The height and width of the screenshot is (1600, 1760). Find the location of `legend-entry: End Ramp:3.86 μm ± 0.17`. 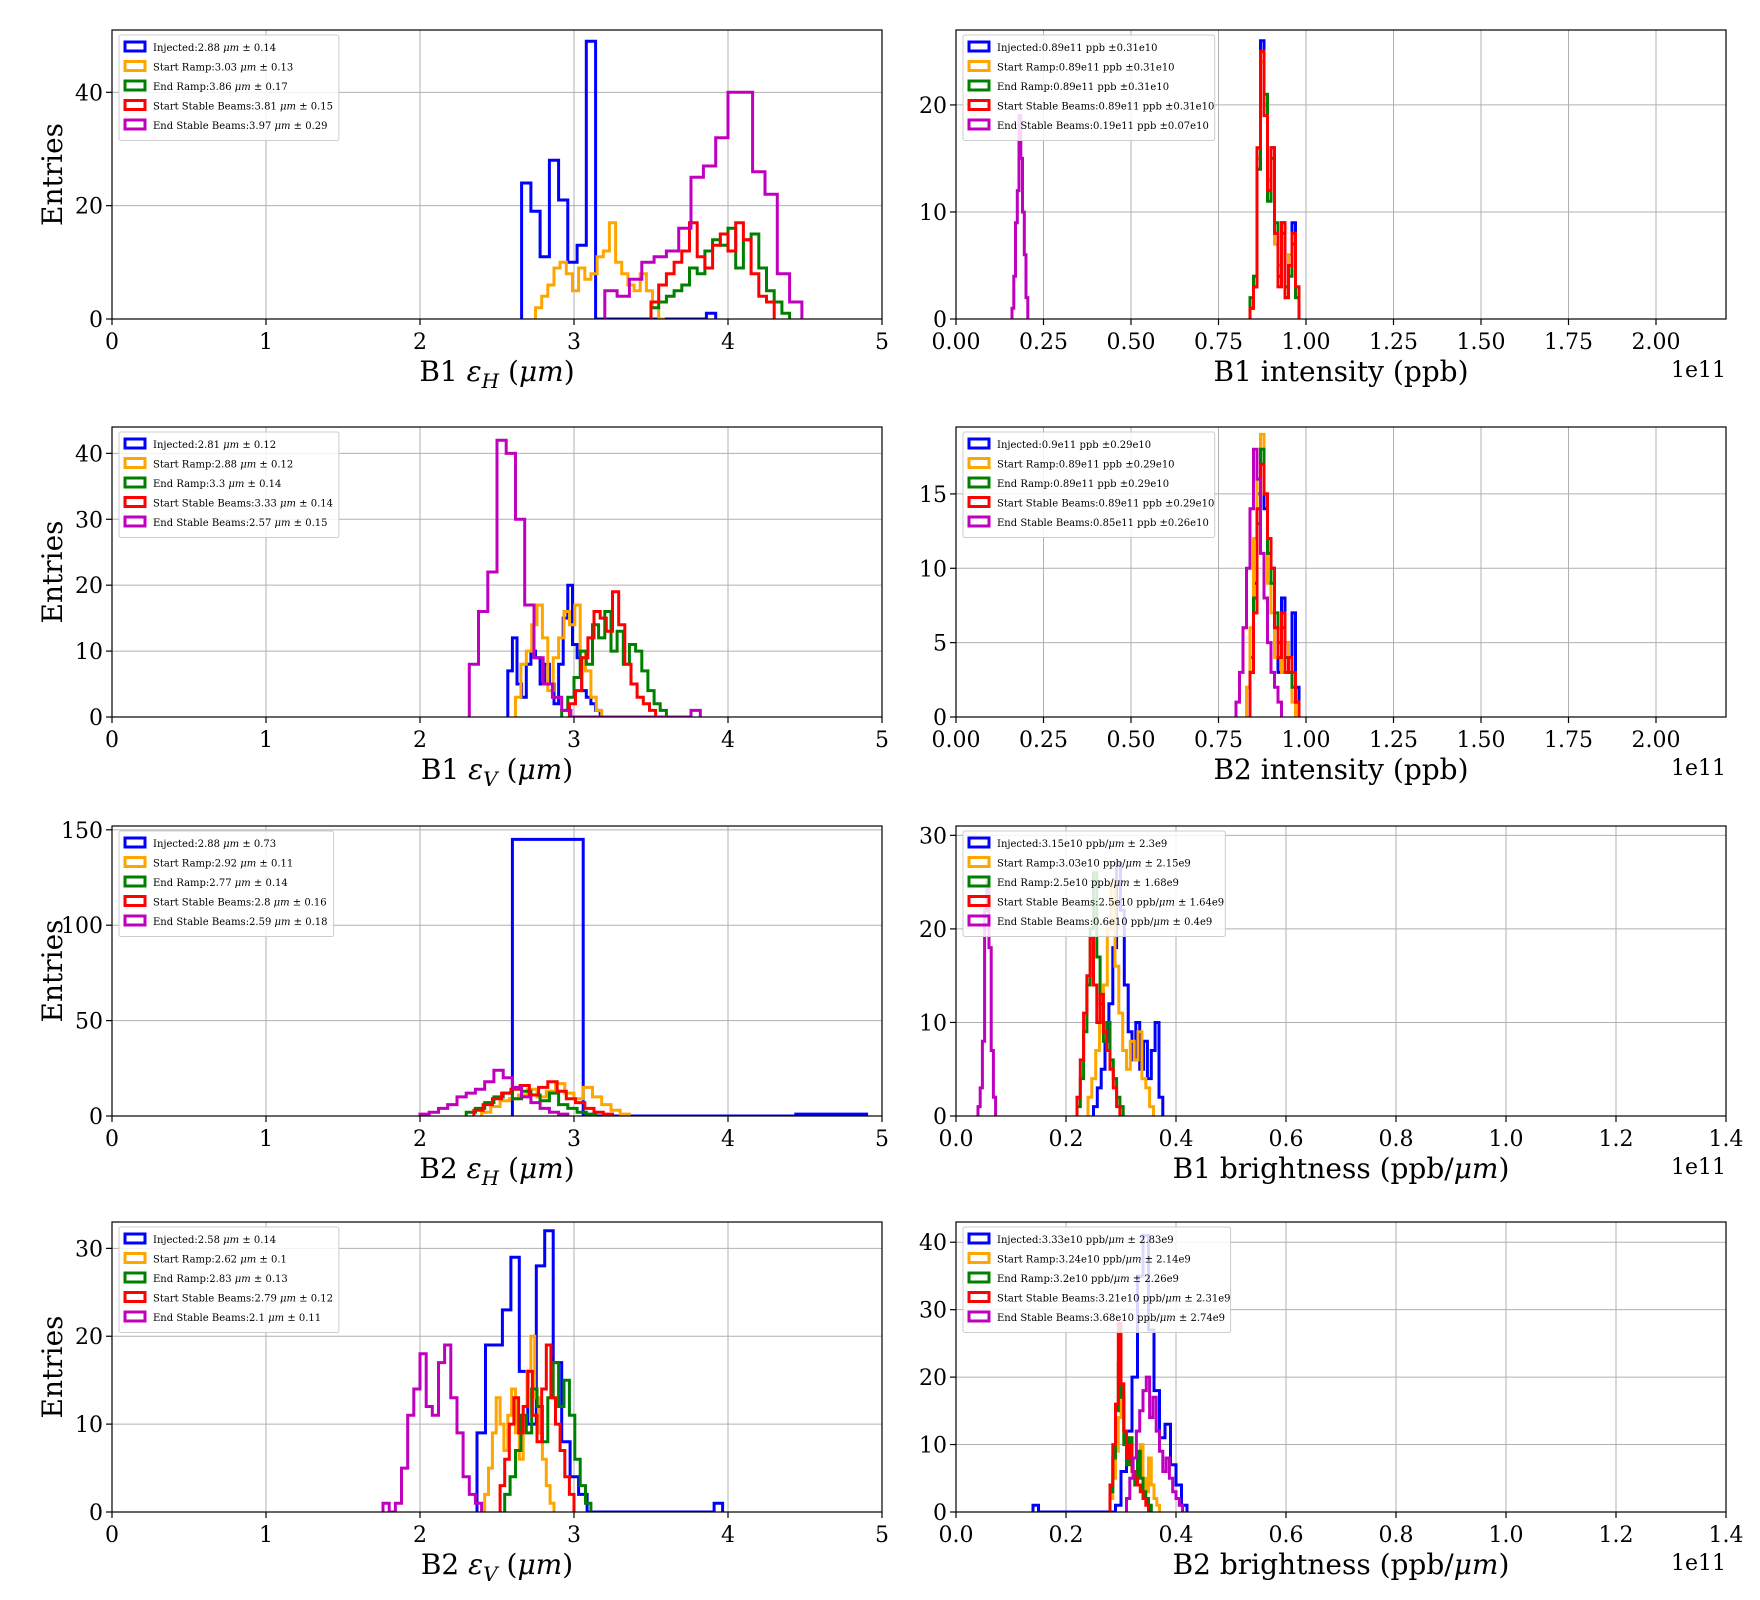

legend-entry: End Ramp:3.86 μm ± 0.17 is located at coordinates (220, 87).